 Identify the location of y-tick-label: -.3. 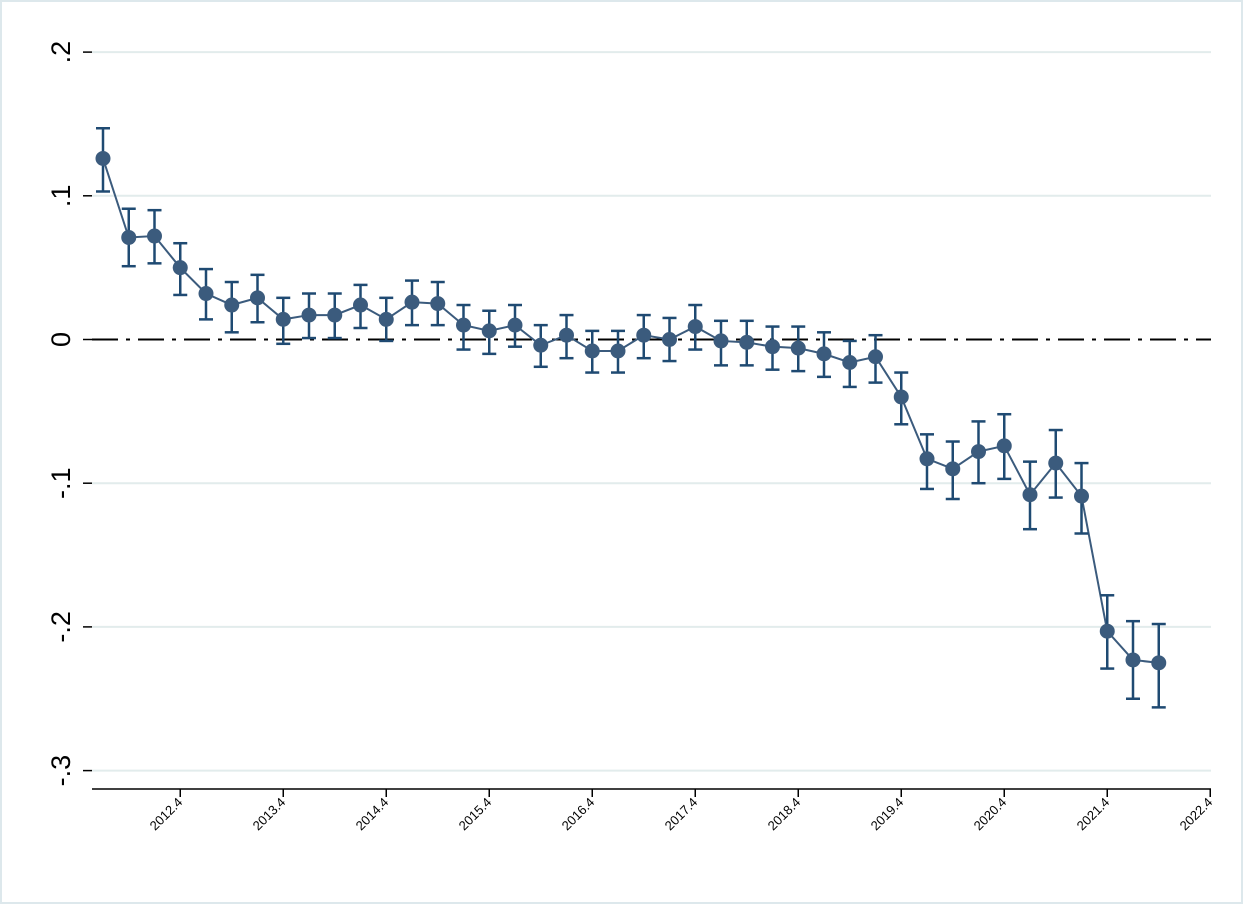
(61, 771).